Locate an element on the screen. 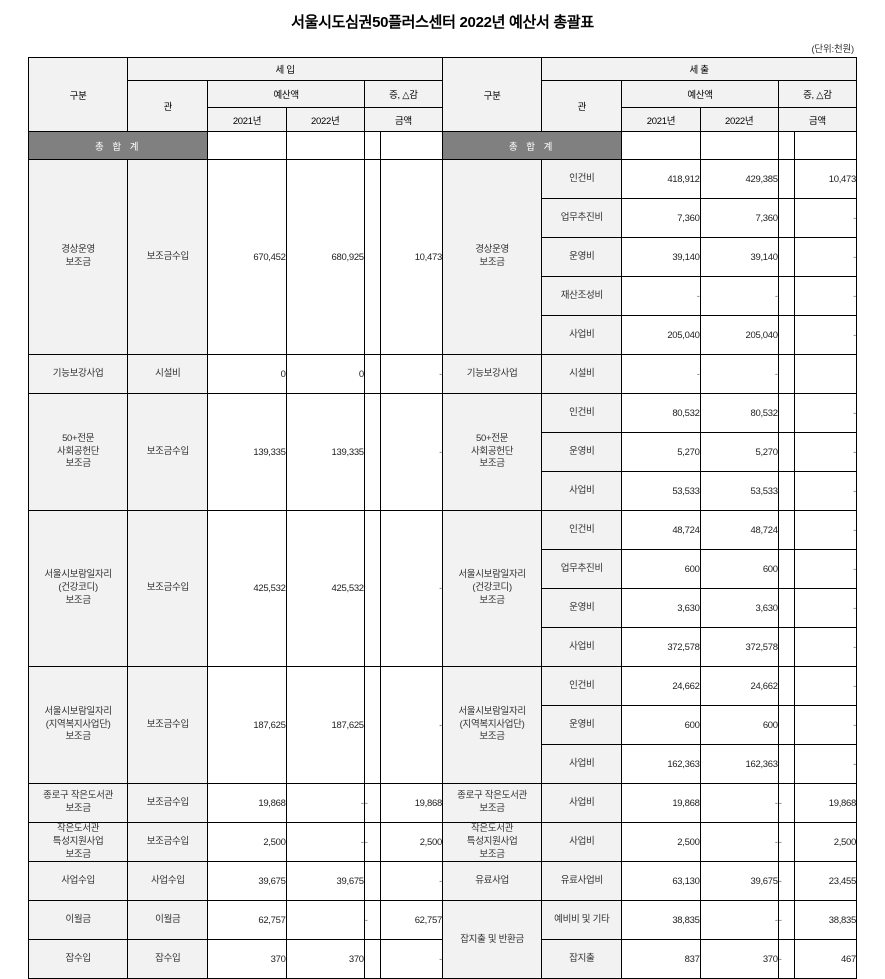 The image size is (885, 979). table-row: 사업비 162,363 162,363- is located at coordinates (443, 764).